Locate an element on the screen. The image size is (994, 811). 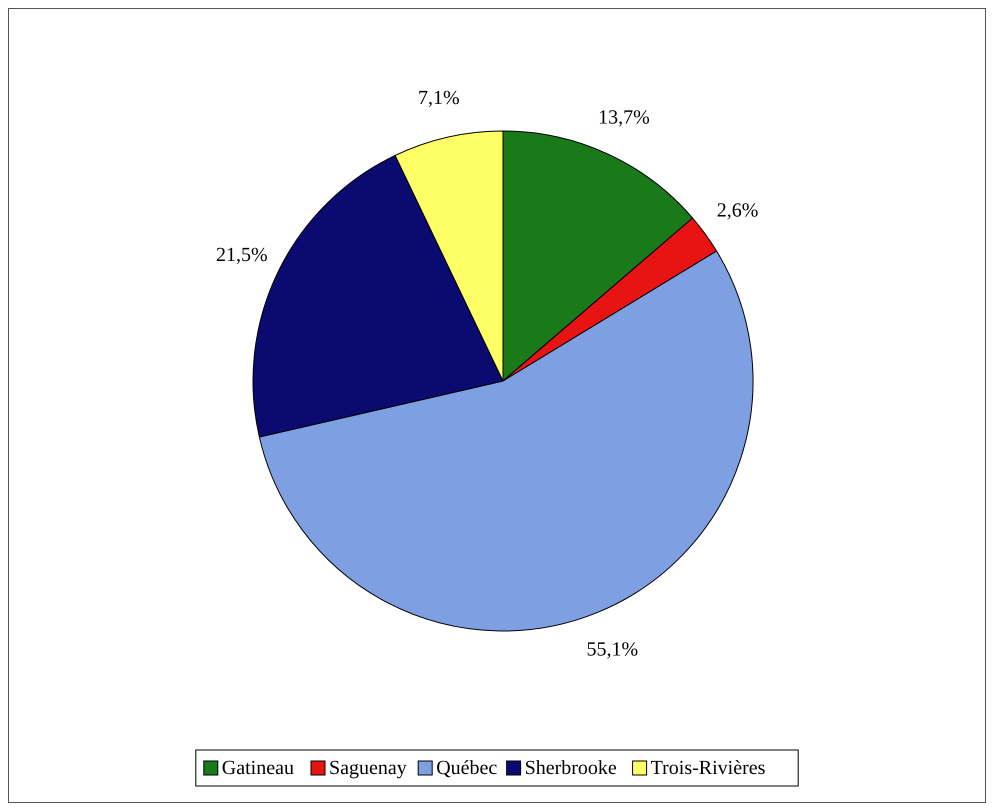
legend-label: Sherbrooke is located at coordinates (570, 768).